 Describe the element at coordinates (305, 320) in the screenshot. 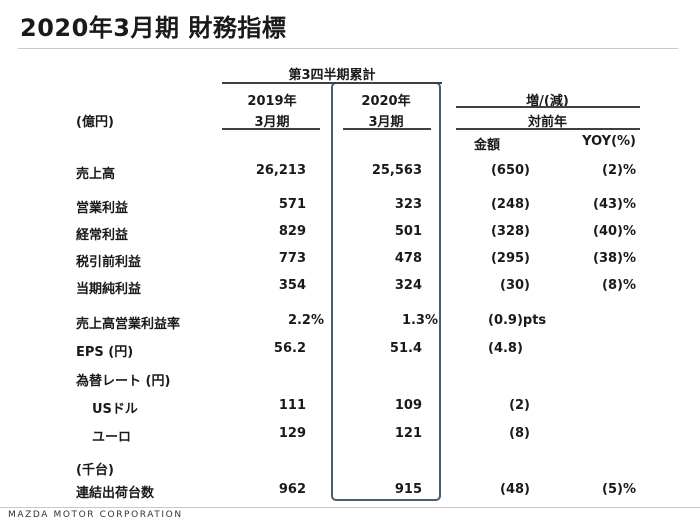

I see `cell-2019: 2.2%` at that location.